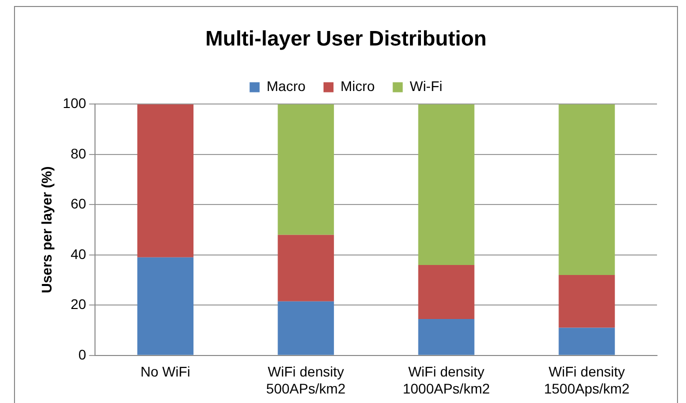 Image resolution: width=686 pixels, height=403 pixels. Describe the element at coordinates (46, 230) in the screenshot. I see `y-axis-title: Users per layer (%)` at that location.